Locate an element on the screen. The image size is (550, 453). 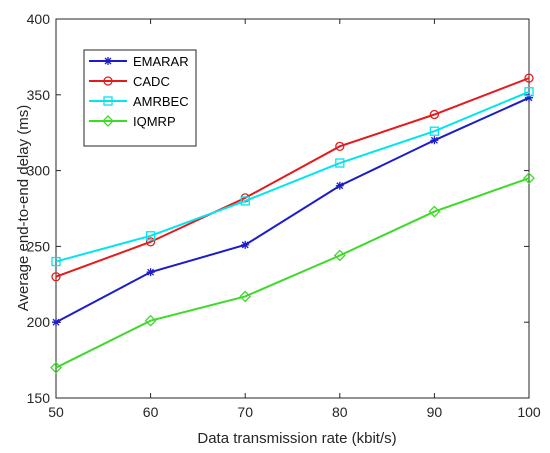
legend-box is located at coordinates (140, 98).